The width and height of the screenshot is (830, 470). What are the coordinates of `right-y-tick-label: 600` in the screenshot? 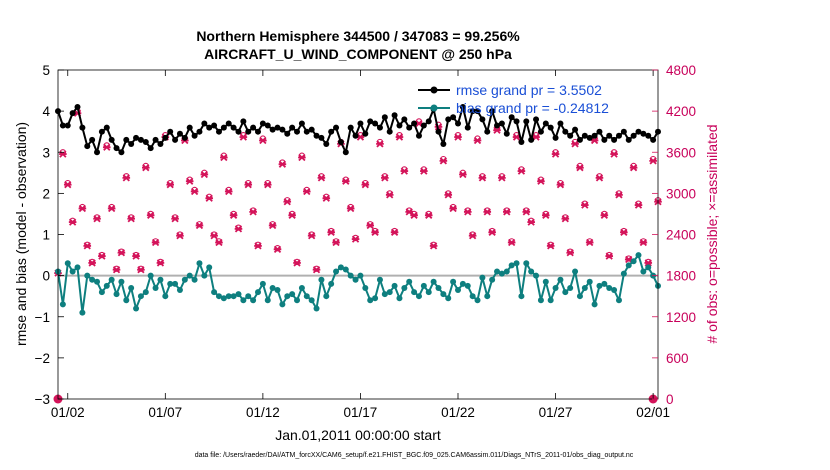 It's located at (677, 358).